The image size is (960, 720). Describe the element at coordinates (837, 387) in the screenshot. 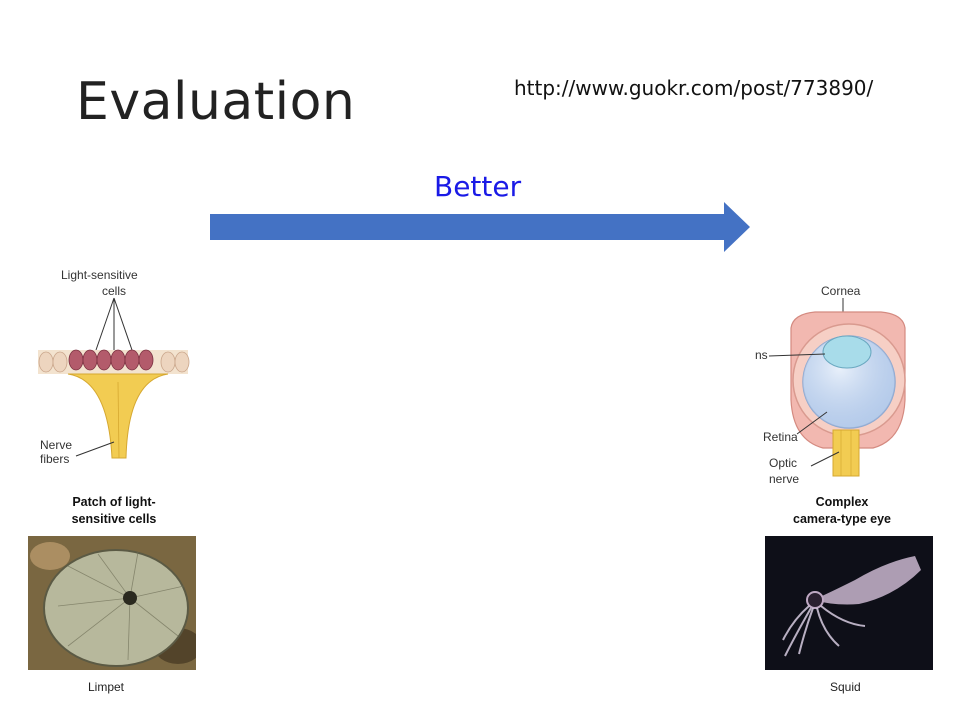

I see `camera-type-eye-diagram` at that location.